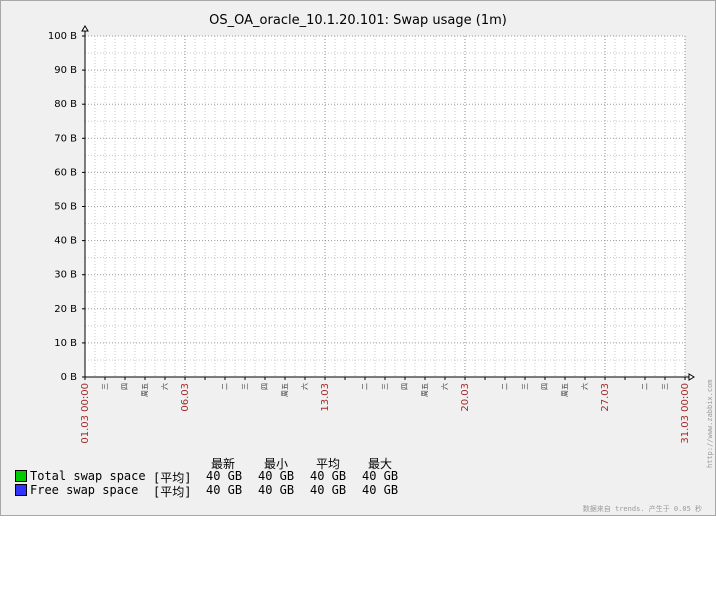  Describe the element at coordinates (185, 397) in the screenshot. I see `x-date-label: 06.03` at that location.